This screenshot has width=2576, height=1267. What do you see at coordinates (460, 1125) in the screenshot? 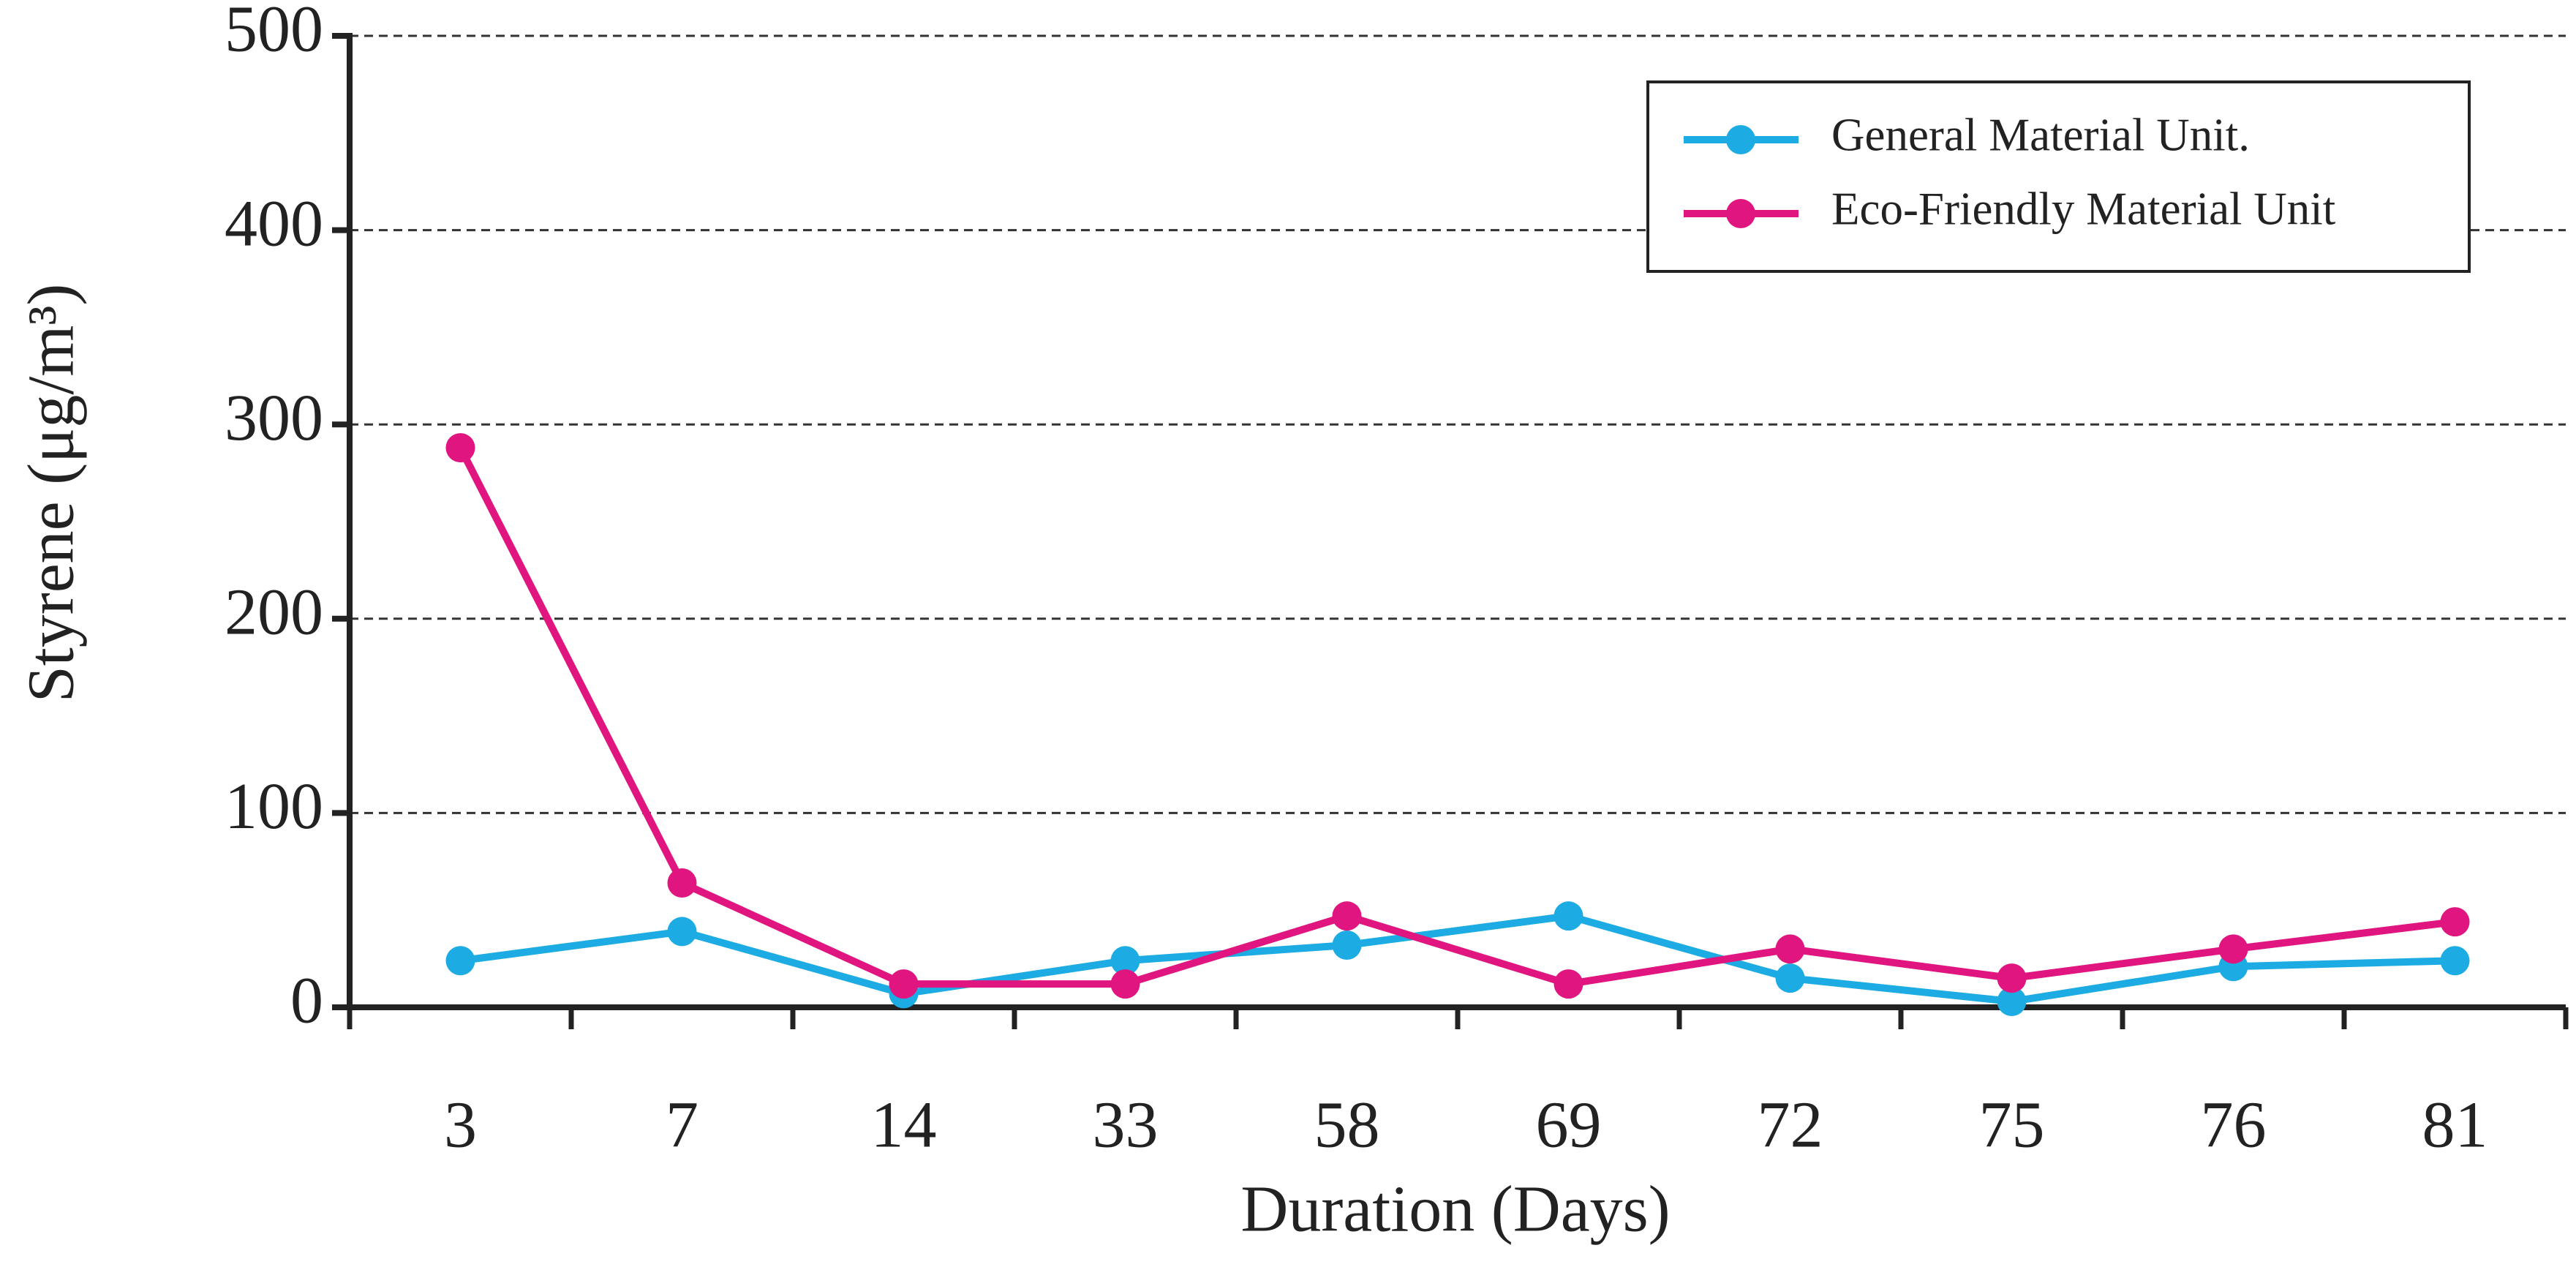
I see `x-tick-label: 3` at bounding box center [460, 1125].